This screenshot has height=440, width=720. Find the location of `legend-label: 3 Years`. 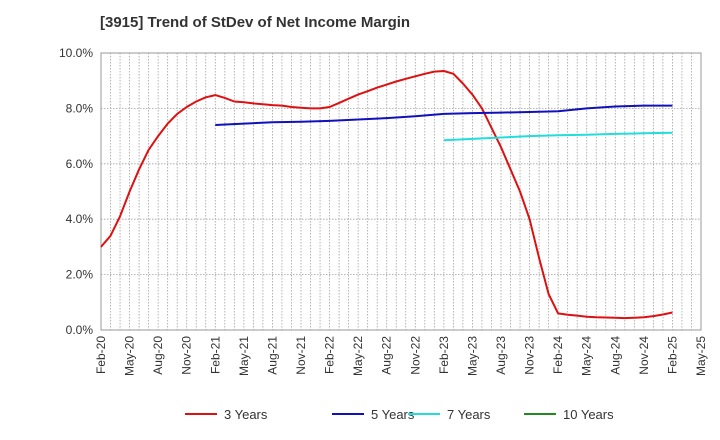

legend-label: 3 Years is located at coordinates (246, 414).